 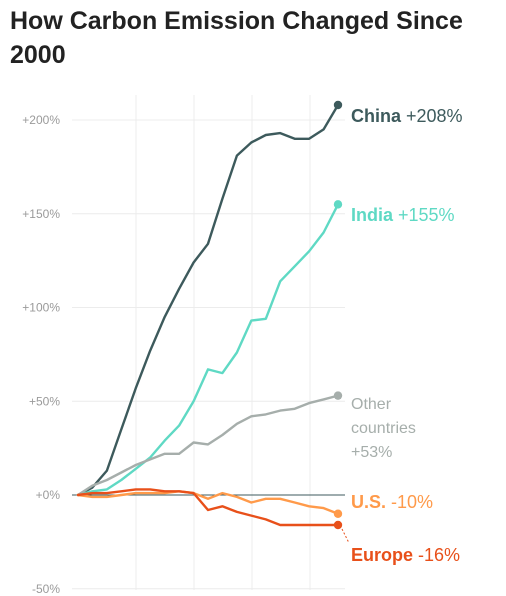 I want to click on series-name: India, so click(x=372, y=215).